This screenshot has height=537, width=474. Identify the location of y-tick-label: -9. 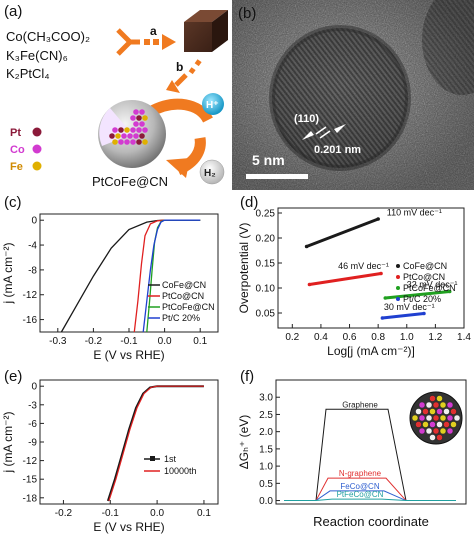
(32, 443).